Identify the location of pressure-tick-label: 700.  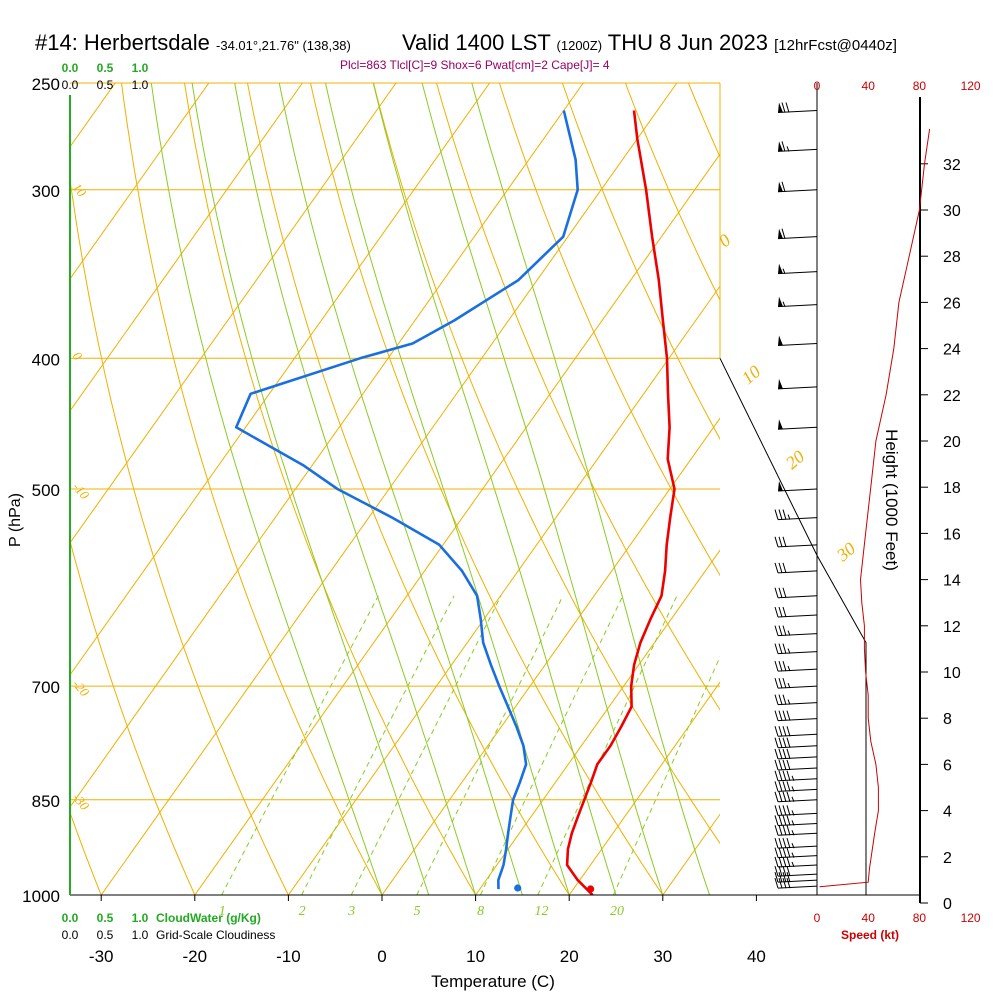
(46, 687).